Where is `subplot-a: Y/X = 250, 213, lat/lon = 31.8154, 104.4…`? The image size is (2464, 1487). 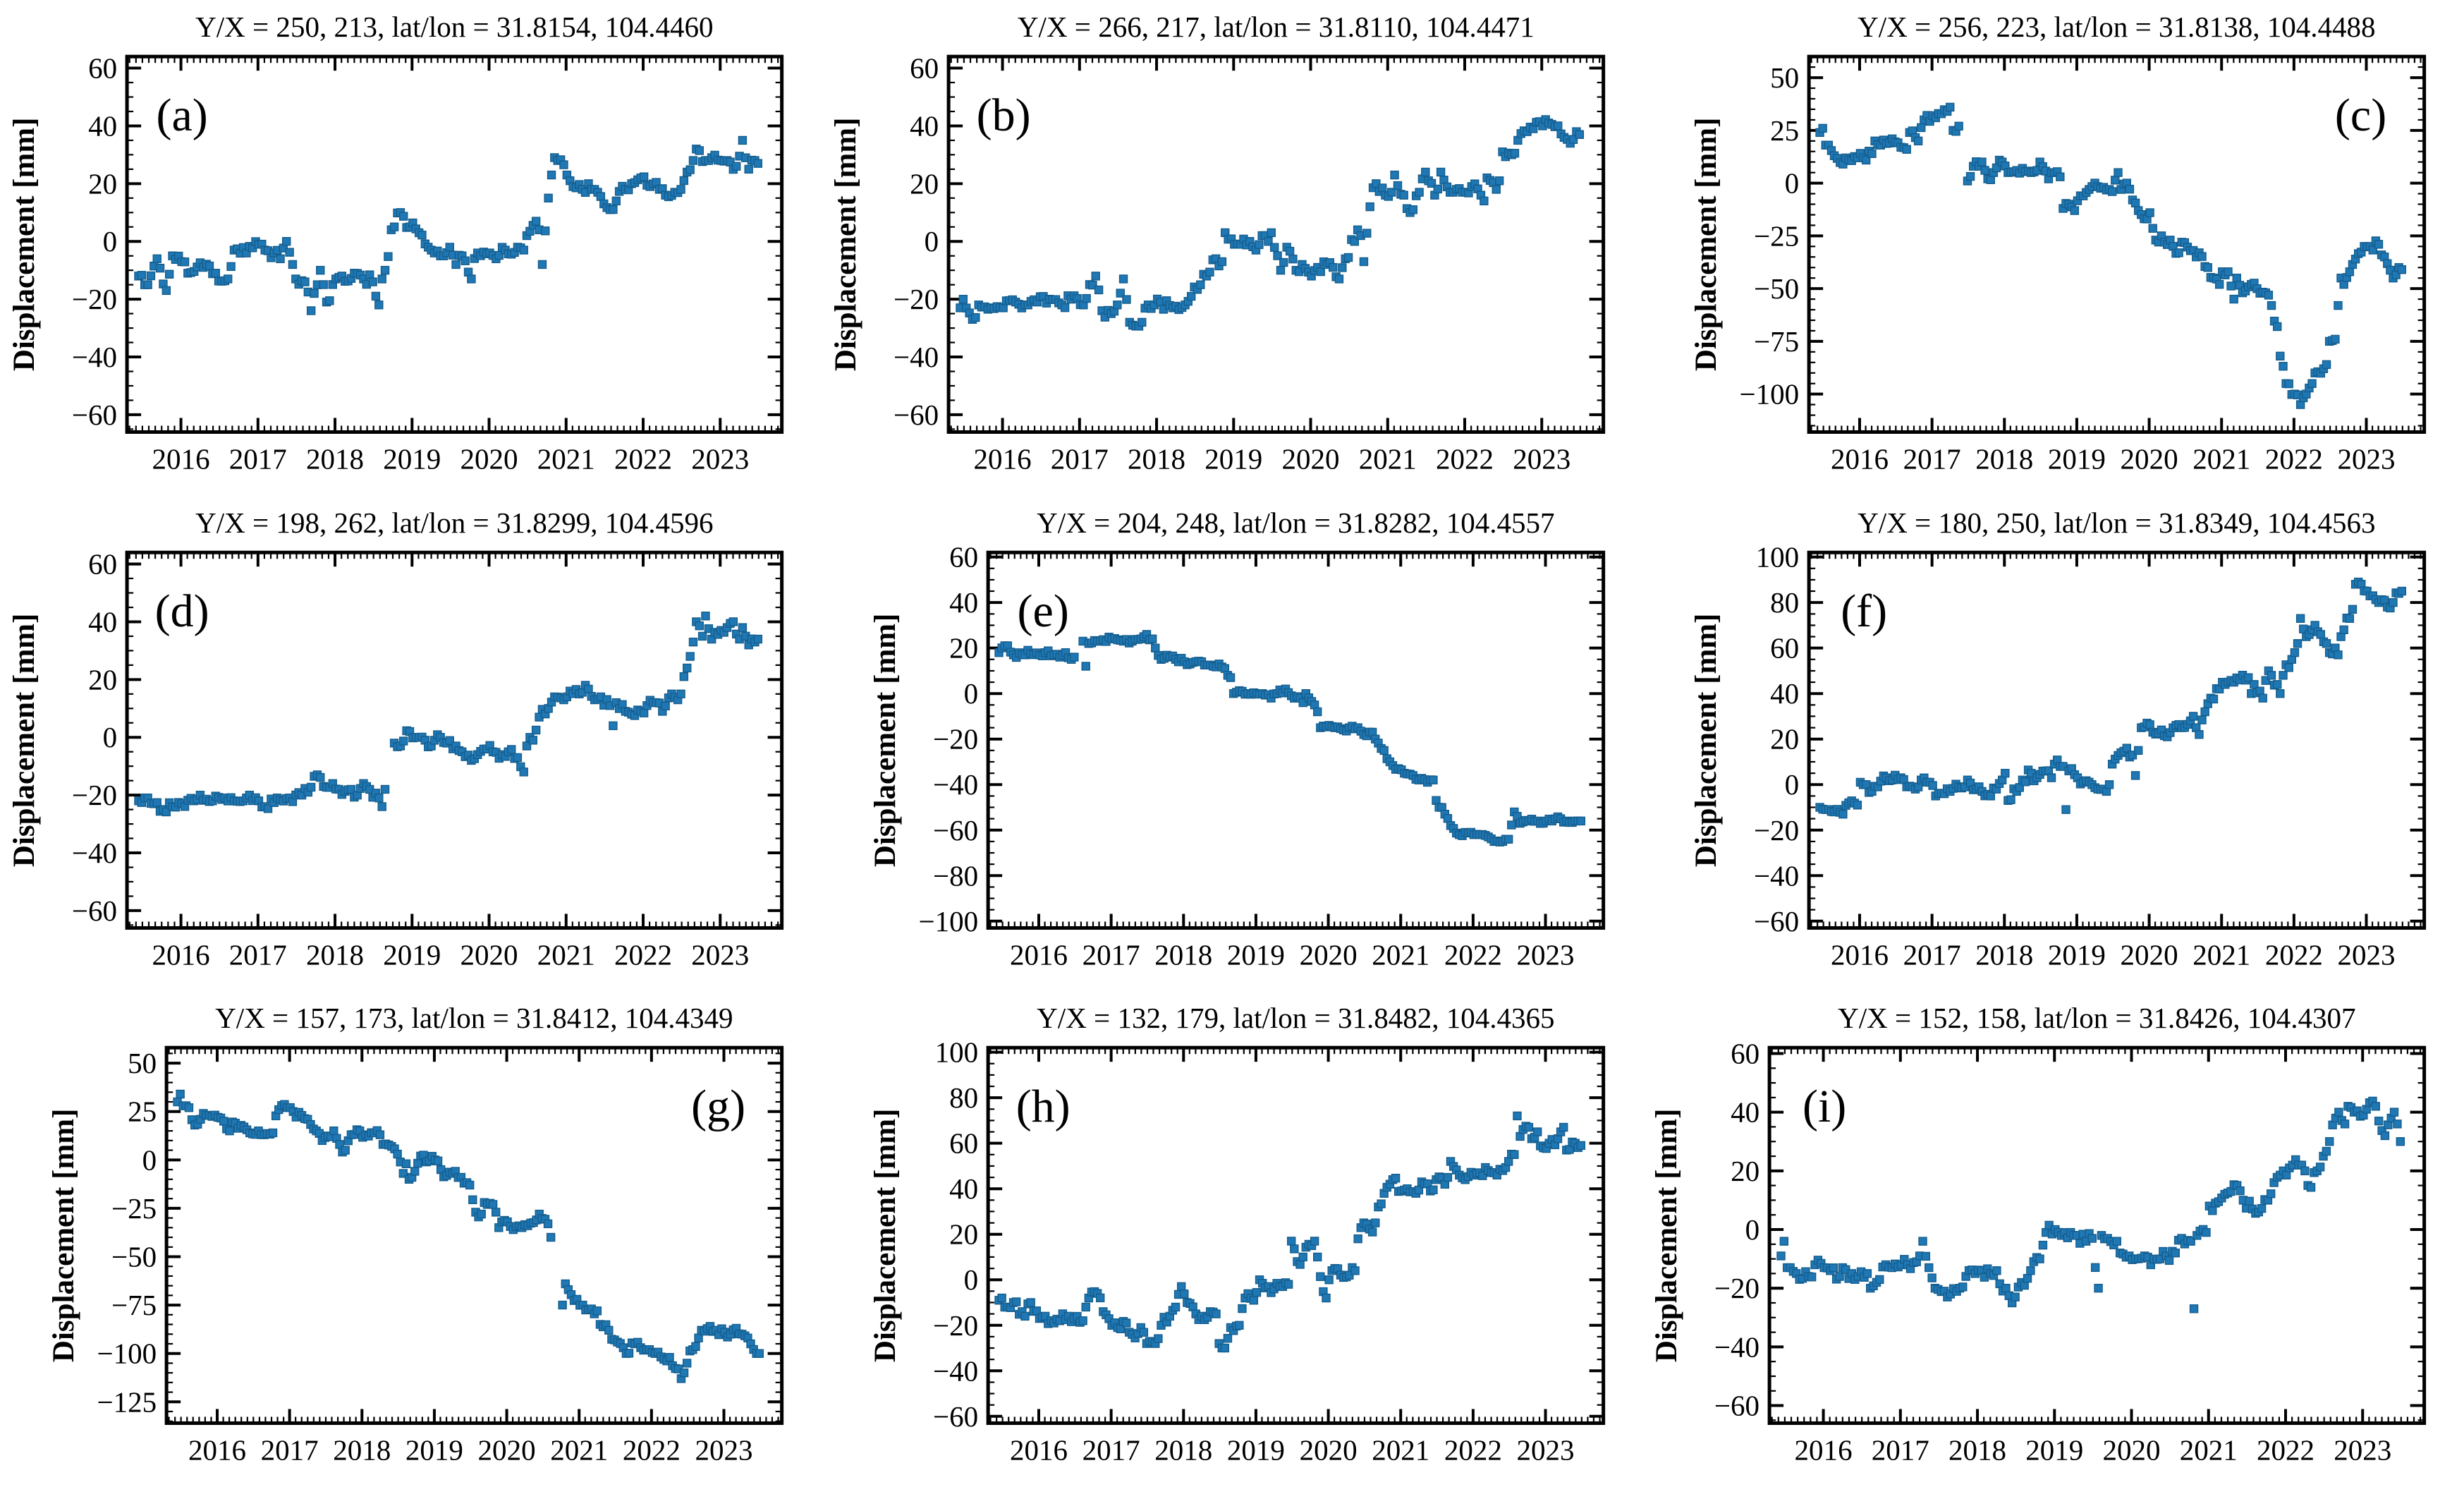 subplot-a: Y/X = 250, 213, lat/lon = 31.8154, 104.4… is located at coordinates (411, 248).